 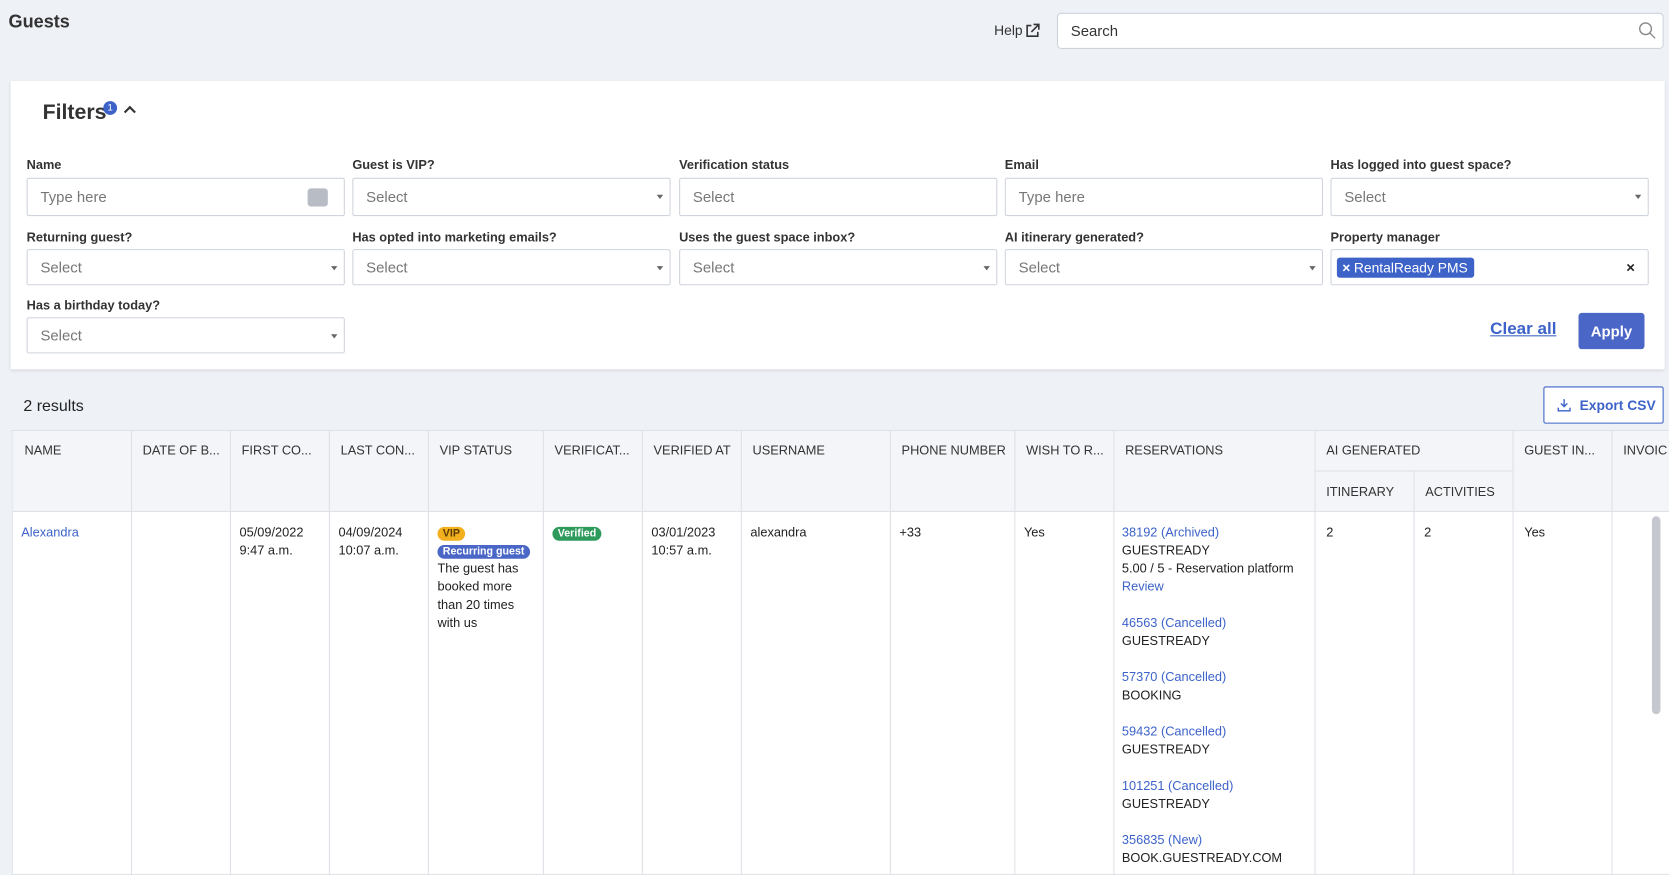 What do you see at coordinates (79, 237) in the screenshot?
I see `filter-label: Returning guest?` at bounding box center [79, 237].